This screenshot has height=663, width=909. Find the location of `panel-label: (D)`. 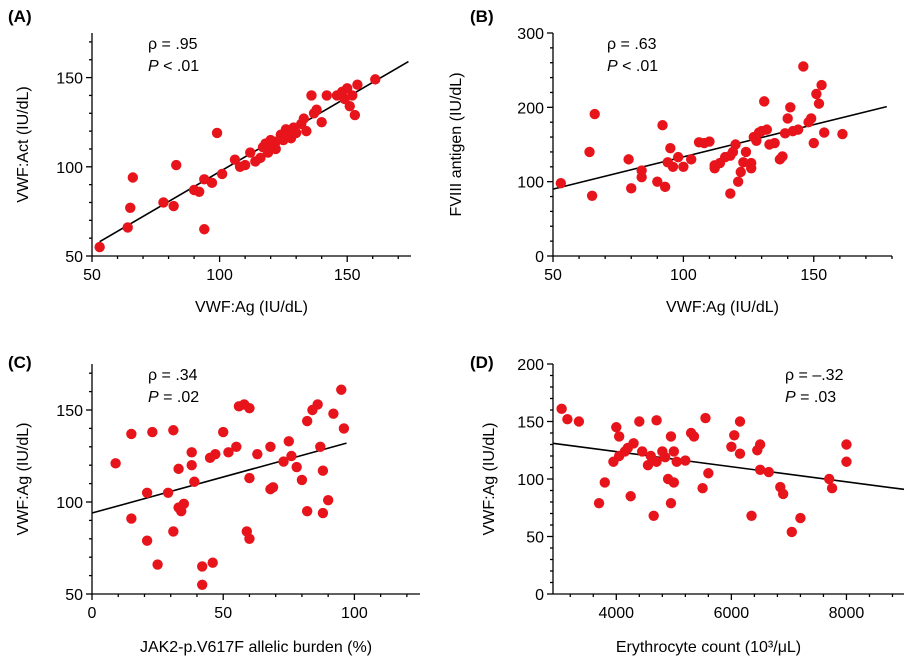

panel-label: (D) is located at coordinates (482, 362).